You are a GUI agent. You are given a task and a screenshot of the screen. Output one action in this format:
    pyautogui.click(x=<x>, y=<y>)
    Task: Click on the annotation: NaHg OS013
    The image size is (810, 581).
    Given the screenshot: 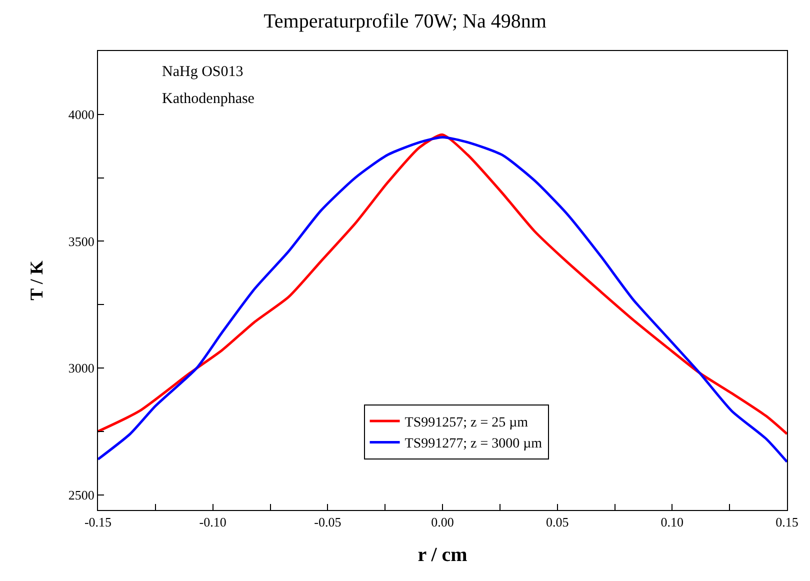 What is the action you would take?
    pyautogui.click(x=203, y=72)
    